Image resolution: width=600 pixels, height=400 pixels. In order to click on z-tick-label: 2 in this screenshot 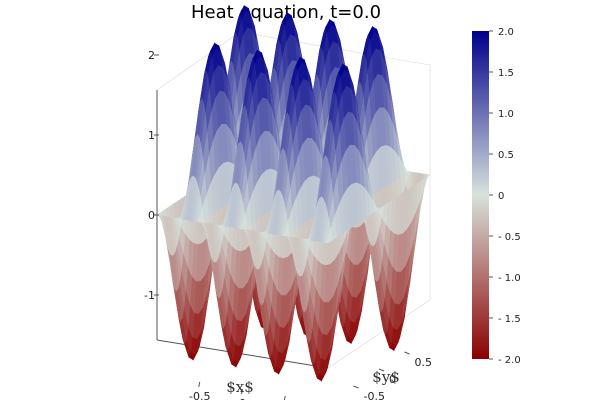, I will do `click(151, 55)`.